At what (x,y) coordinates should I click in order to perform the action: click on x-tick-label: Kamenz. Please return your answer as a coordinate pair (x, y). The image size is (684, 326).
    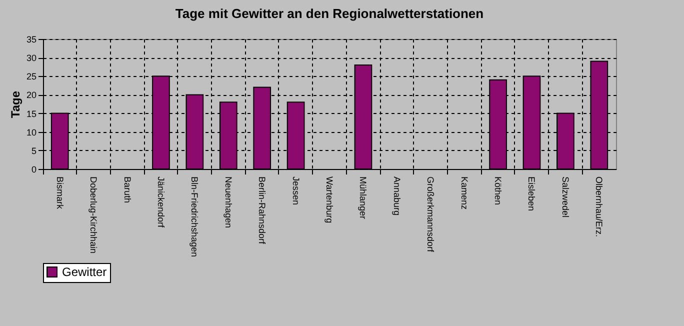
    Looking at the image, I should click on (464, 193).